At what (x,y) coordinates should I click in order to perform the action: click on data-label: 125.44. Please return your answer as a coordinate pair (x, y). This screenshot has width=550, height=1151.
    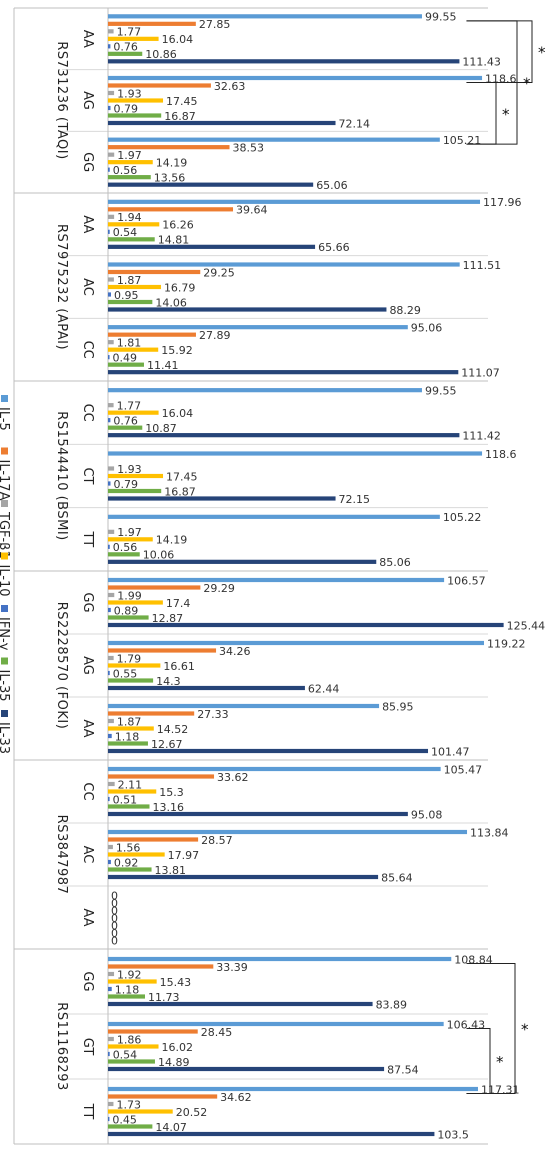
    Looking at the image, I should click on (526, 625).